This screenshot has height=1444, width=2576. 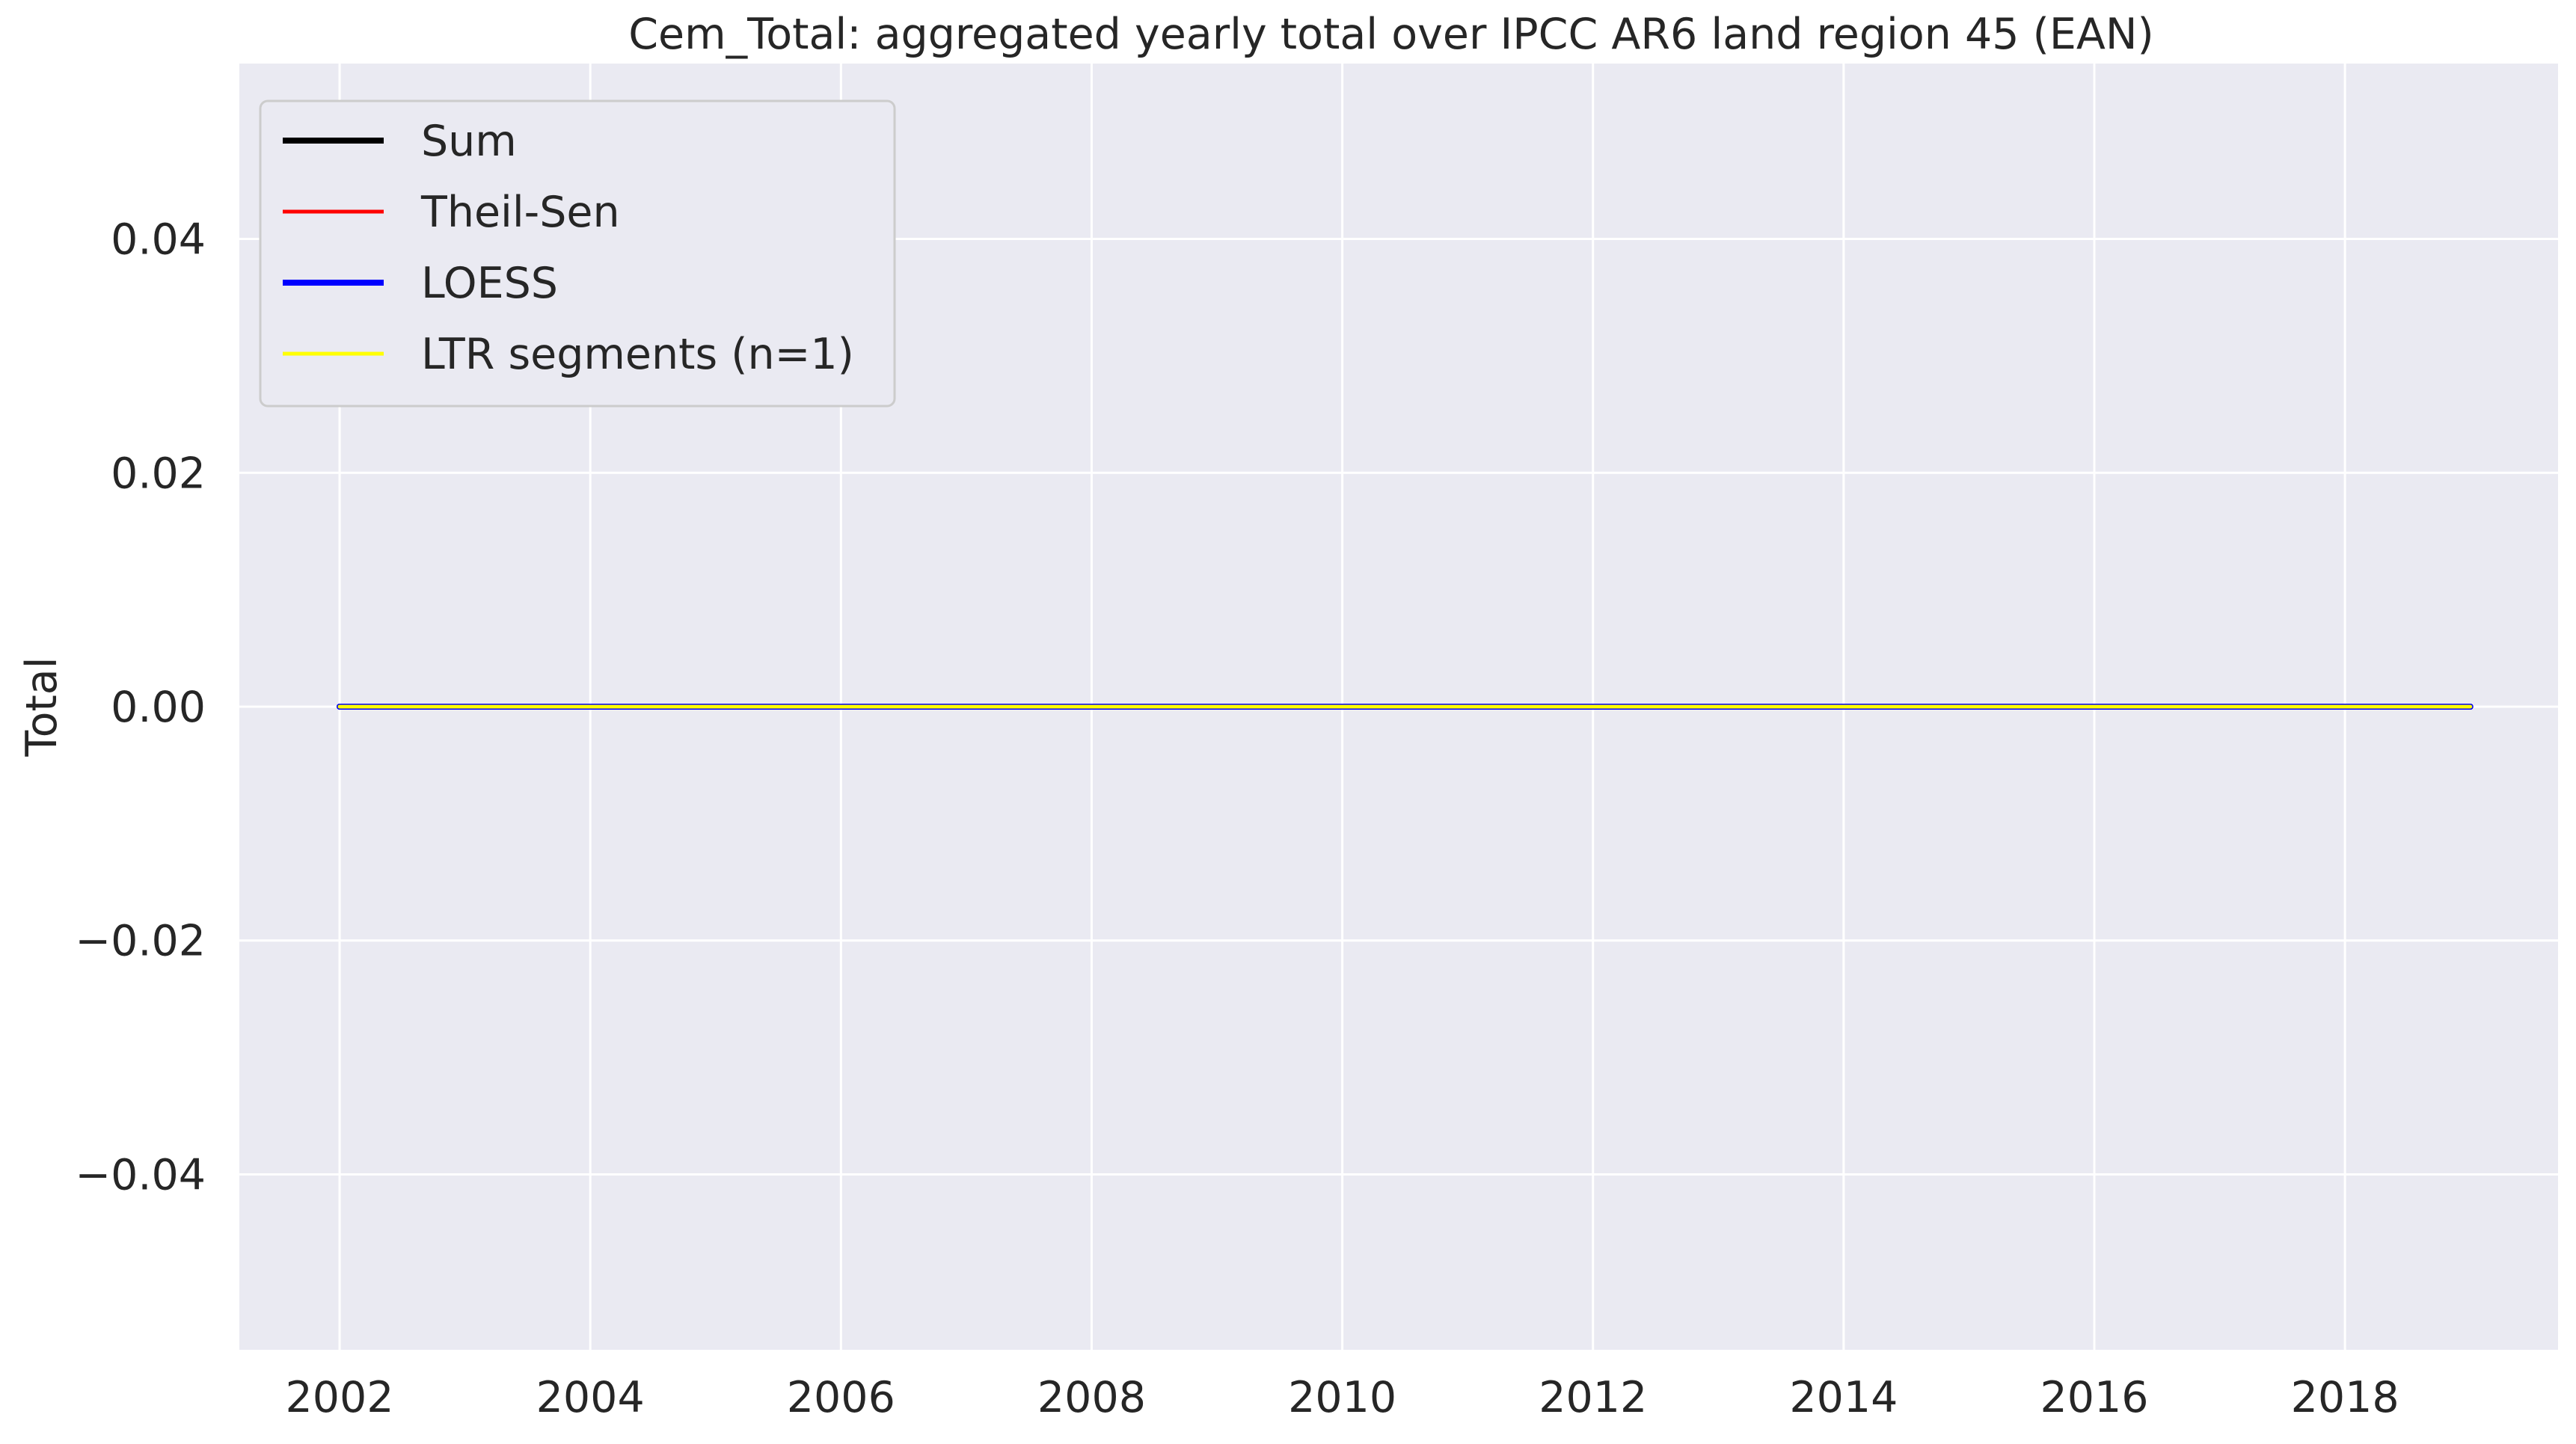 I want to click on legend-label: Sum, so click(x=469, y=141).